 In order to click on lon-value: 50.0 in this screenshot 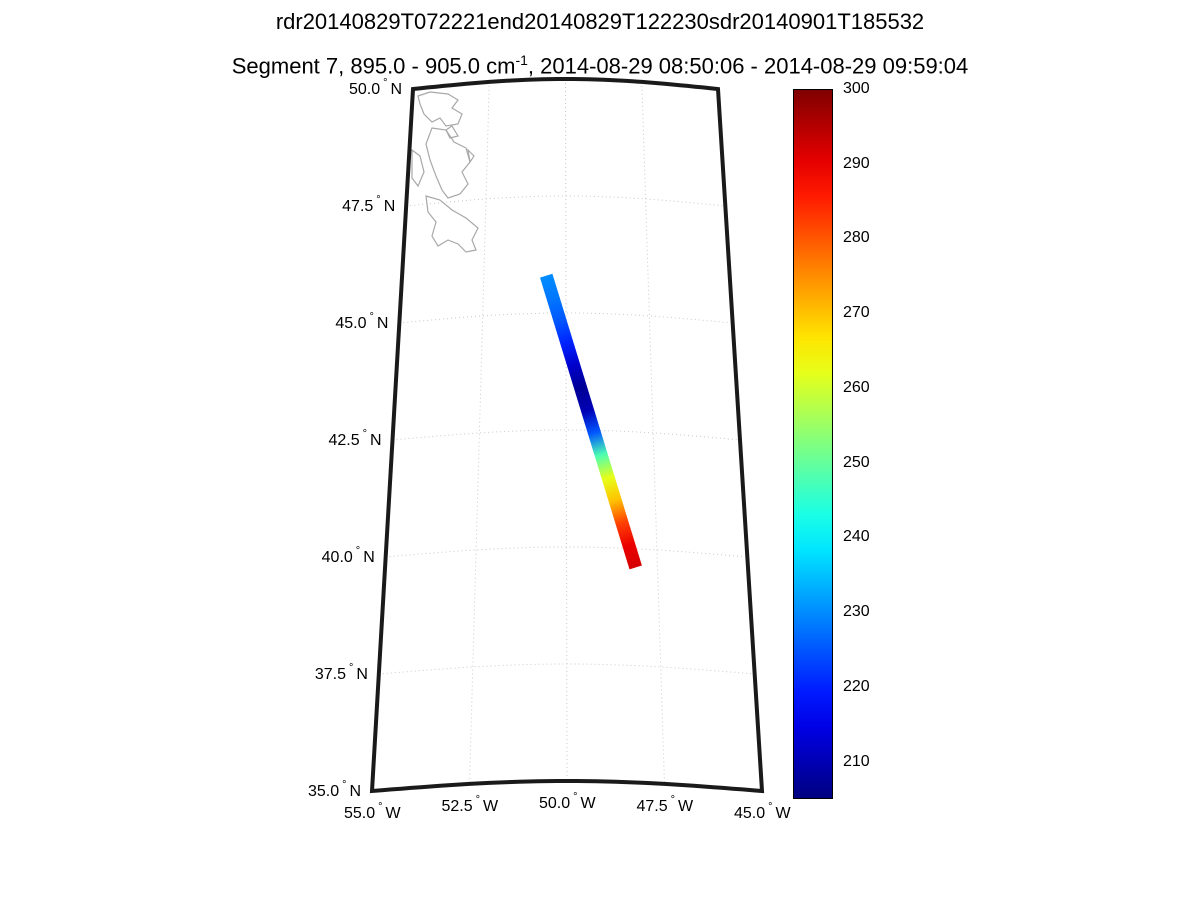, I will do `click(555, 803)`.